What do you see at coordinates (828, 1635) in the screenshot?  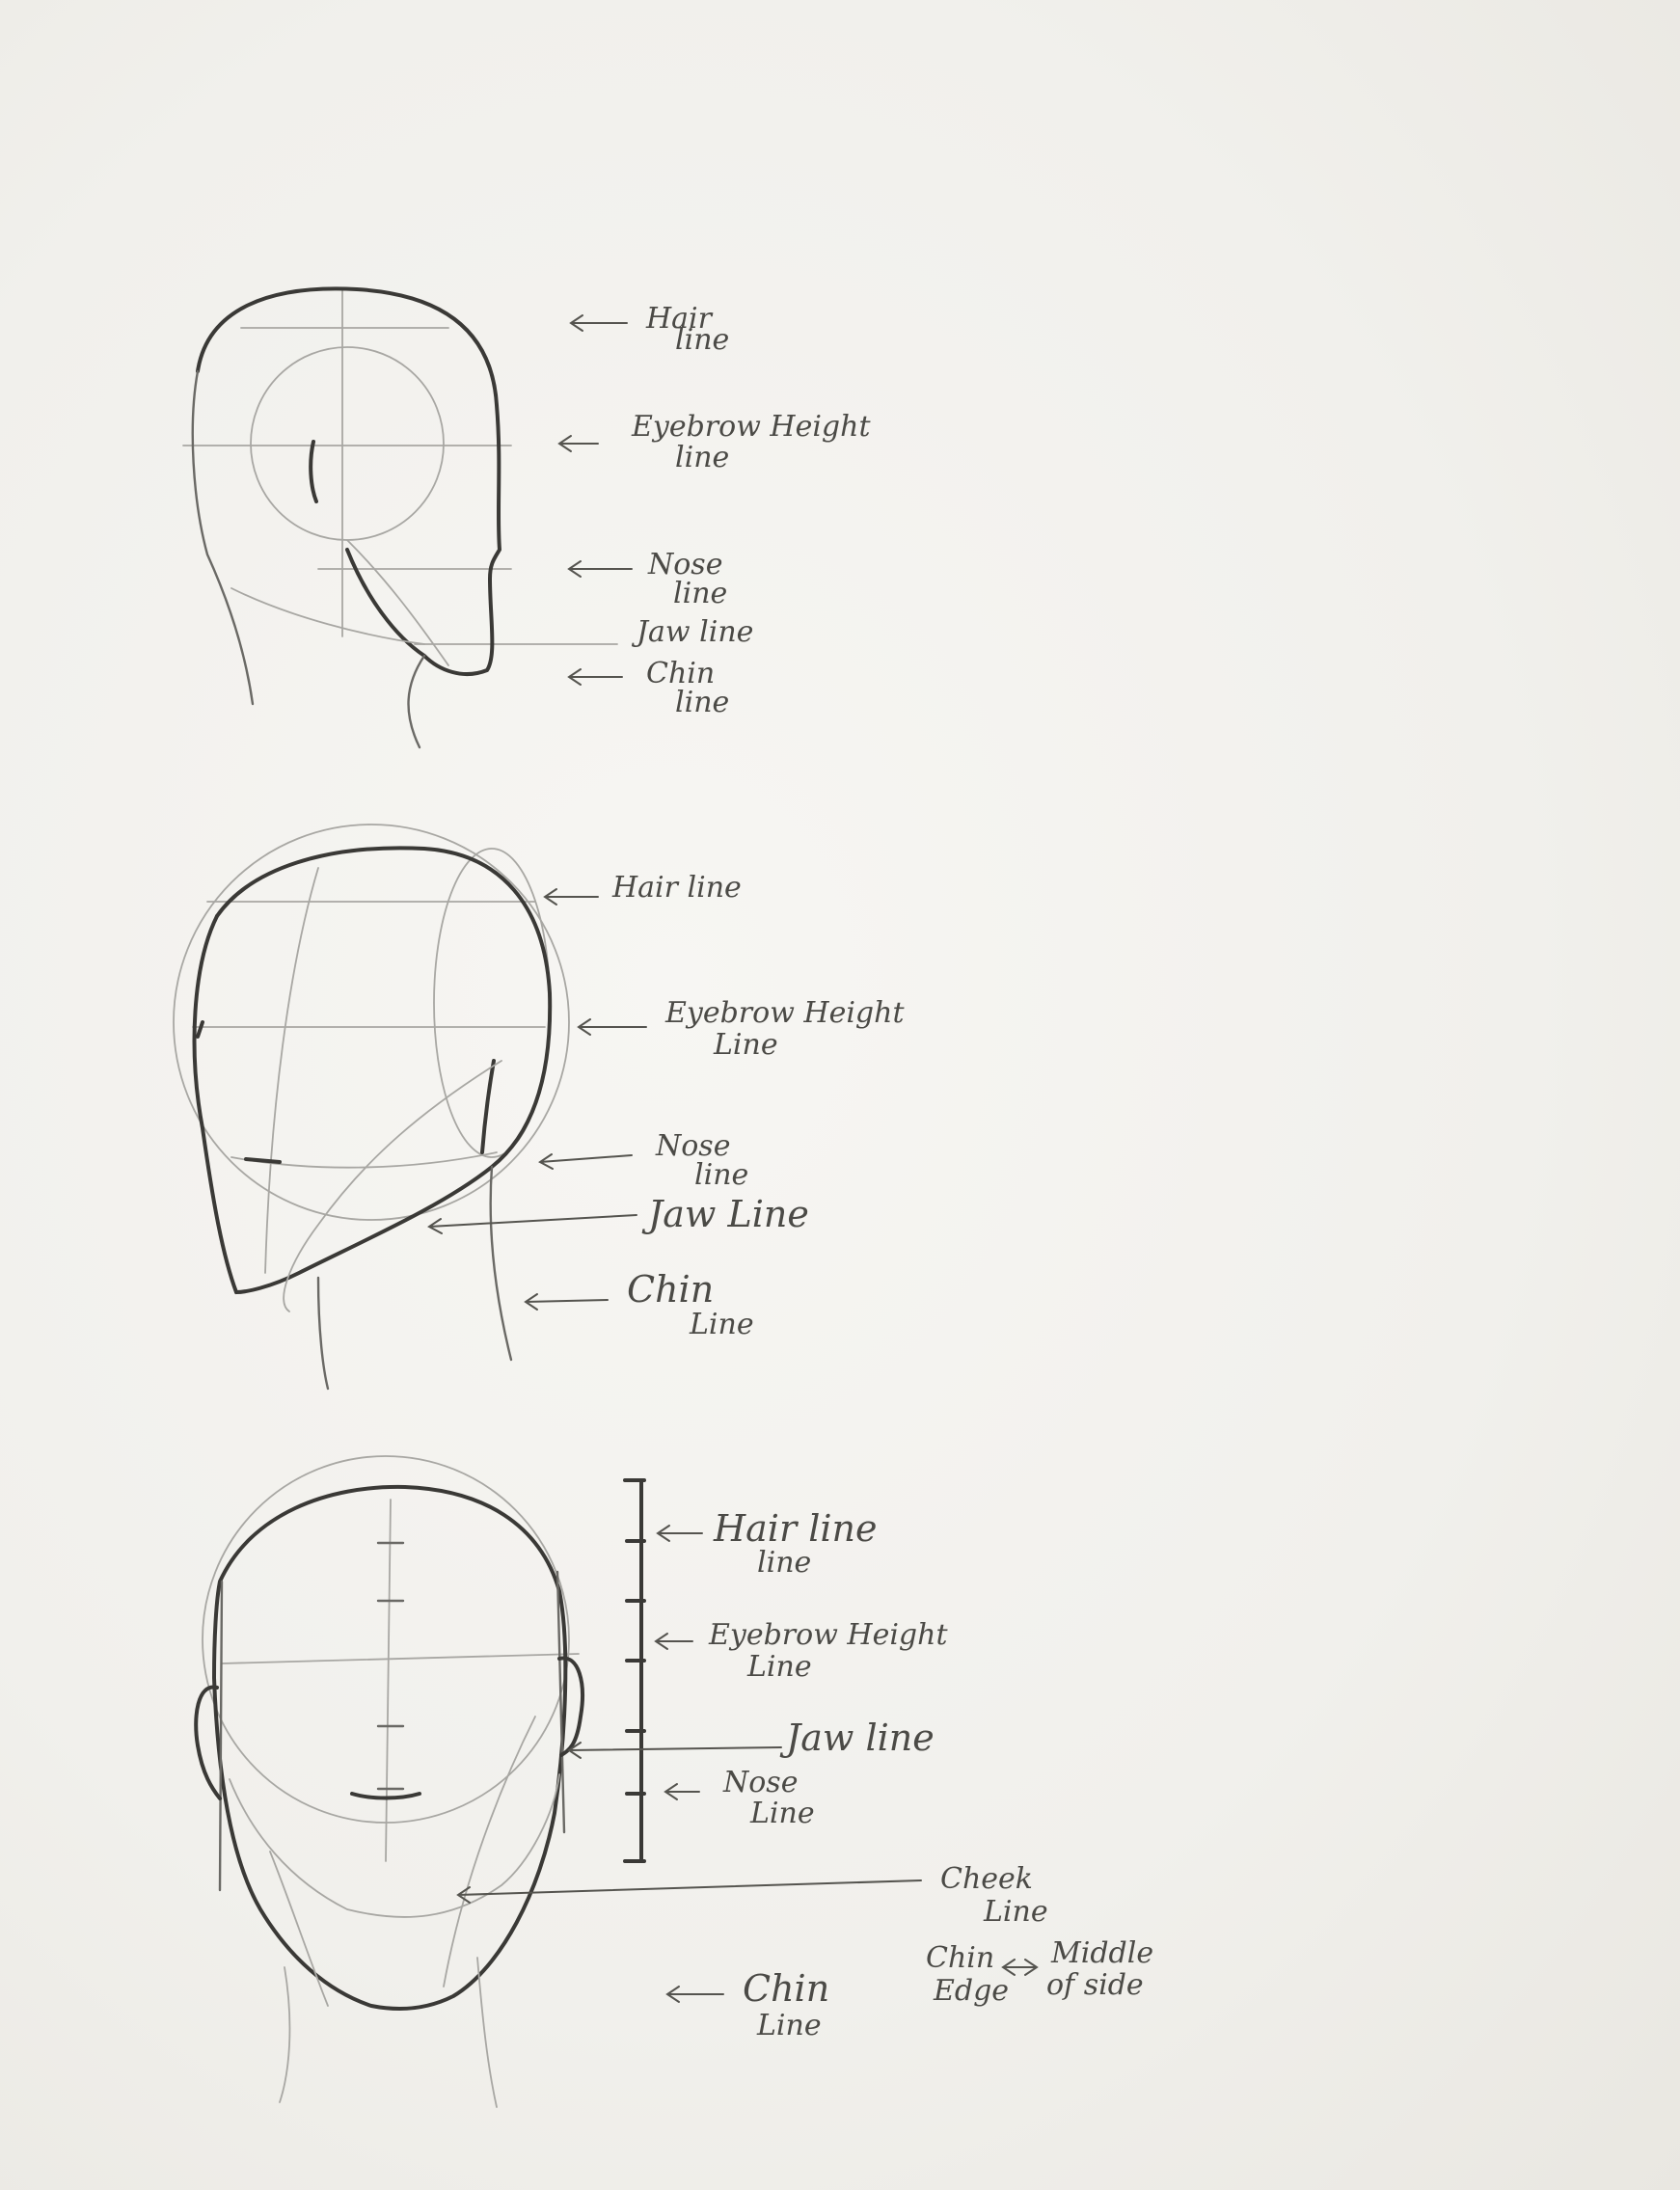 I see `front-eyebrow-label-1: Eyebrow Height` at bounding box center [828, 1635].